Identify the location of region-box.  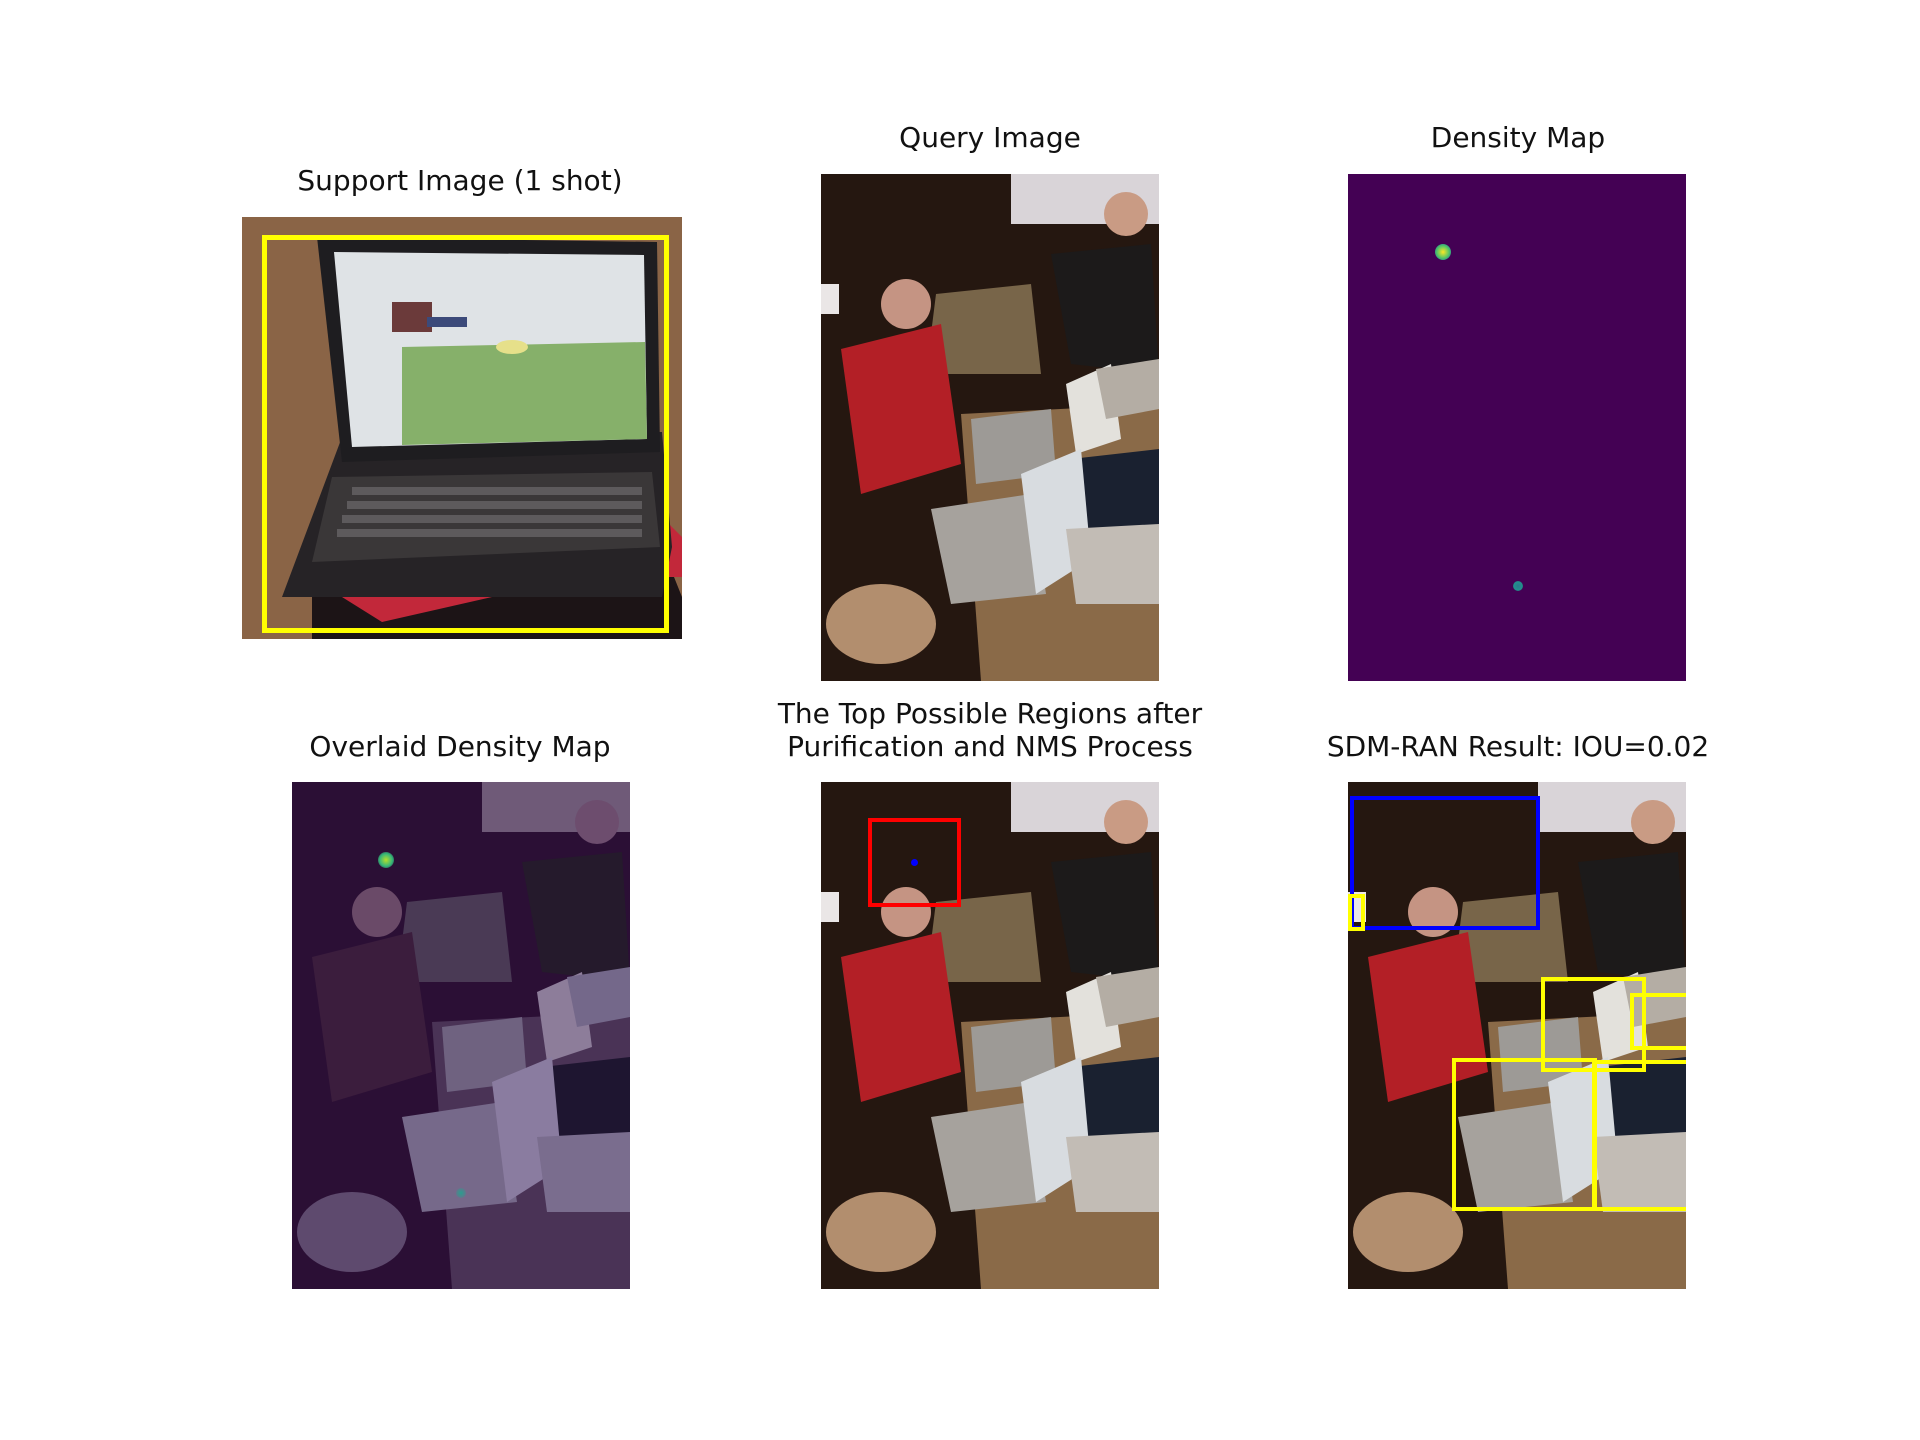
(914, 862).